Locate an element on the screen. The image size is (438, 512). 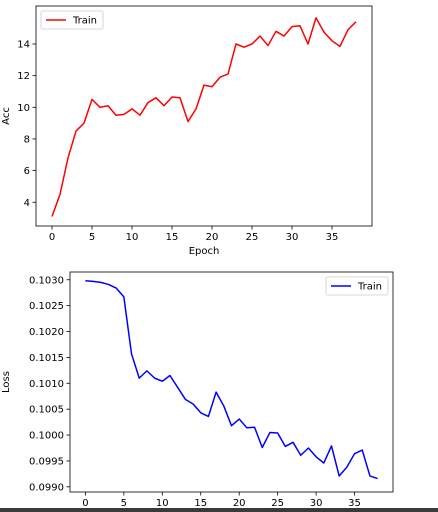
acc-y-tick-label: 14 is located at coordinates (23, 44).